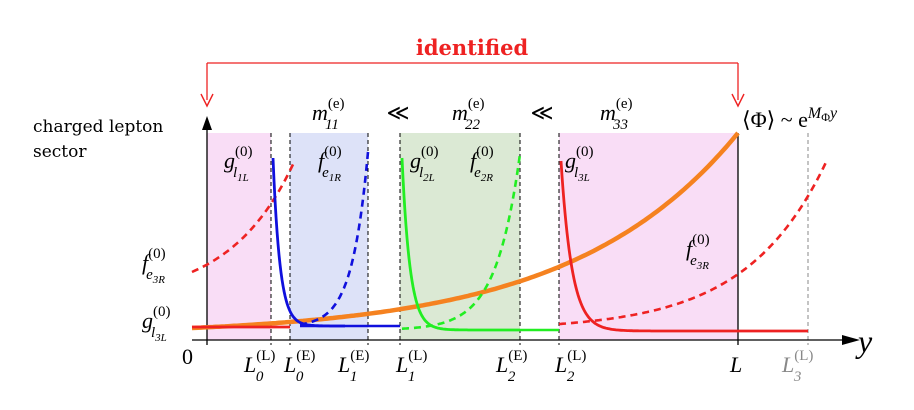  Describe the element at coordinates (207, 100) in the screenshot. I see `identified-arrow-left` at that location.